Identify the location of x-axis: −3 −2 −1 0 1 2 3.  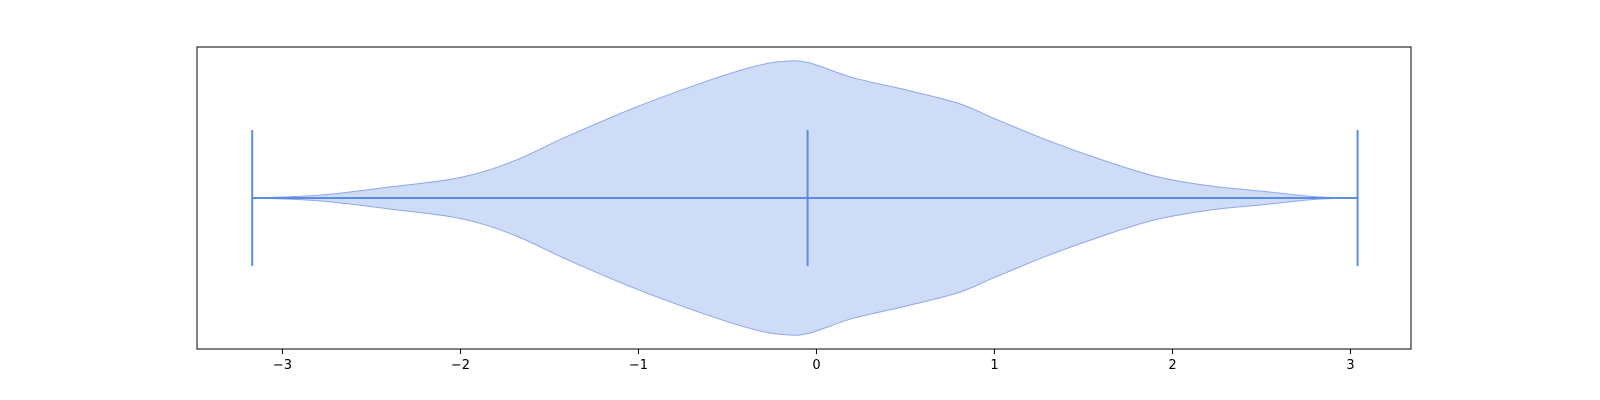
(814, 361).